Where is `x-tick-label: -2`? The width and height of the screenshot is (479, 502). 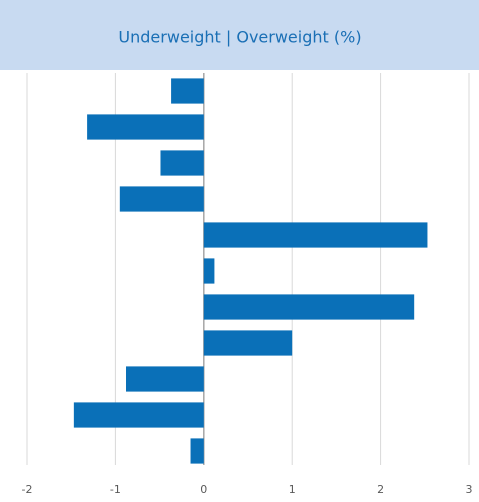 x-tick-label: -2 is located at coordinates (27, 489).